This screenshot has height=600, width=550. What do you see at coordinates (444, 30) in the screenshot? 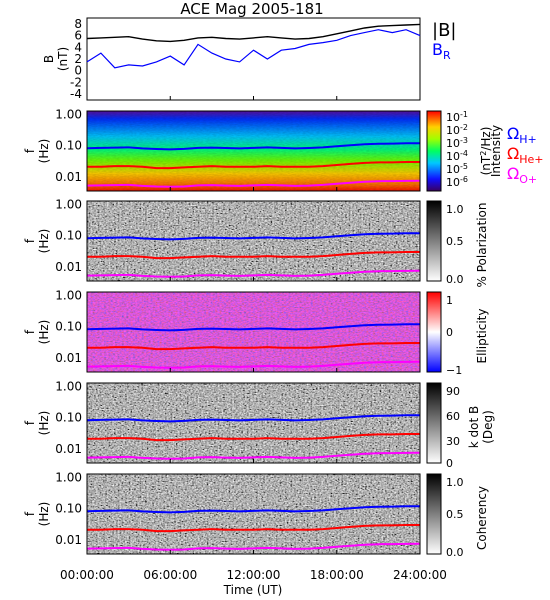
I see `legend-btotal: |B|` at bounding box center [444, 30].